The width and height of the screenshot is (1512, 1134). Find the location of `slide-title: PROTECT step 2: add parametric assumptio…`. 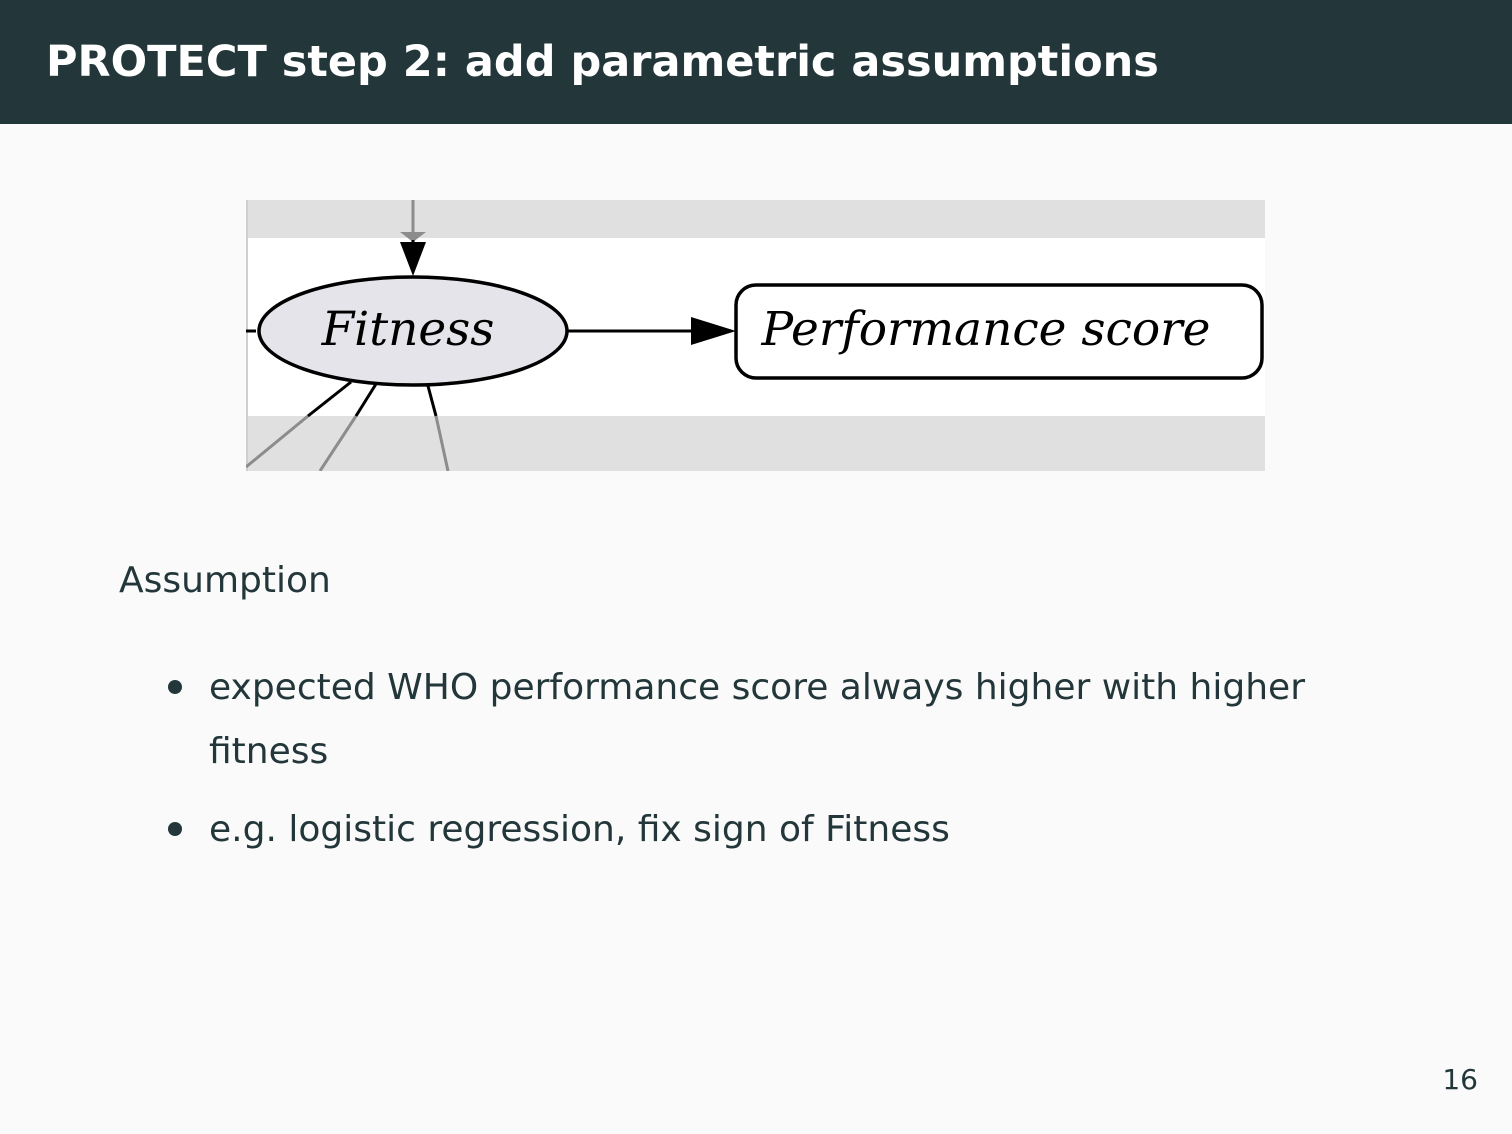

slide-title: PROTECT step 2: add parametric assumptio… is located at coordinates (602, 62).